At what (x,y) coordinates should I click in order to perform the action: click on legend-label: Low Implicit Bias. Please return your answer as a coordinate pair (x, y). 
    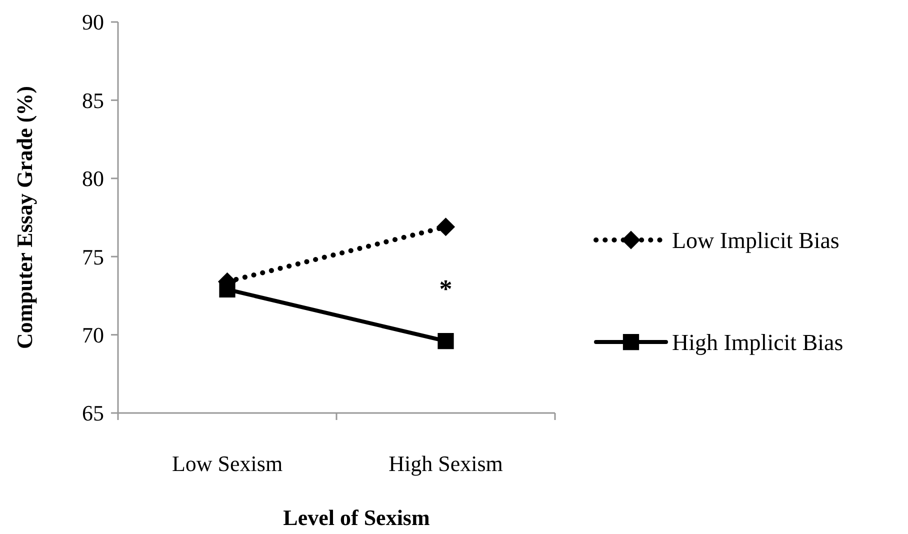
    Looking at the image, I should click on (756, 241).